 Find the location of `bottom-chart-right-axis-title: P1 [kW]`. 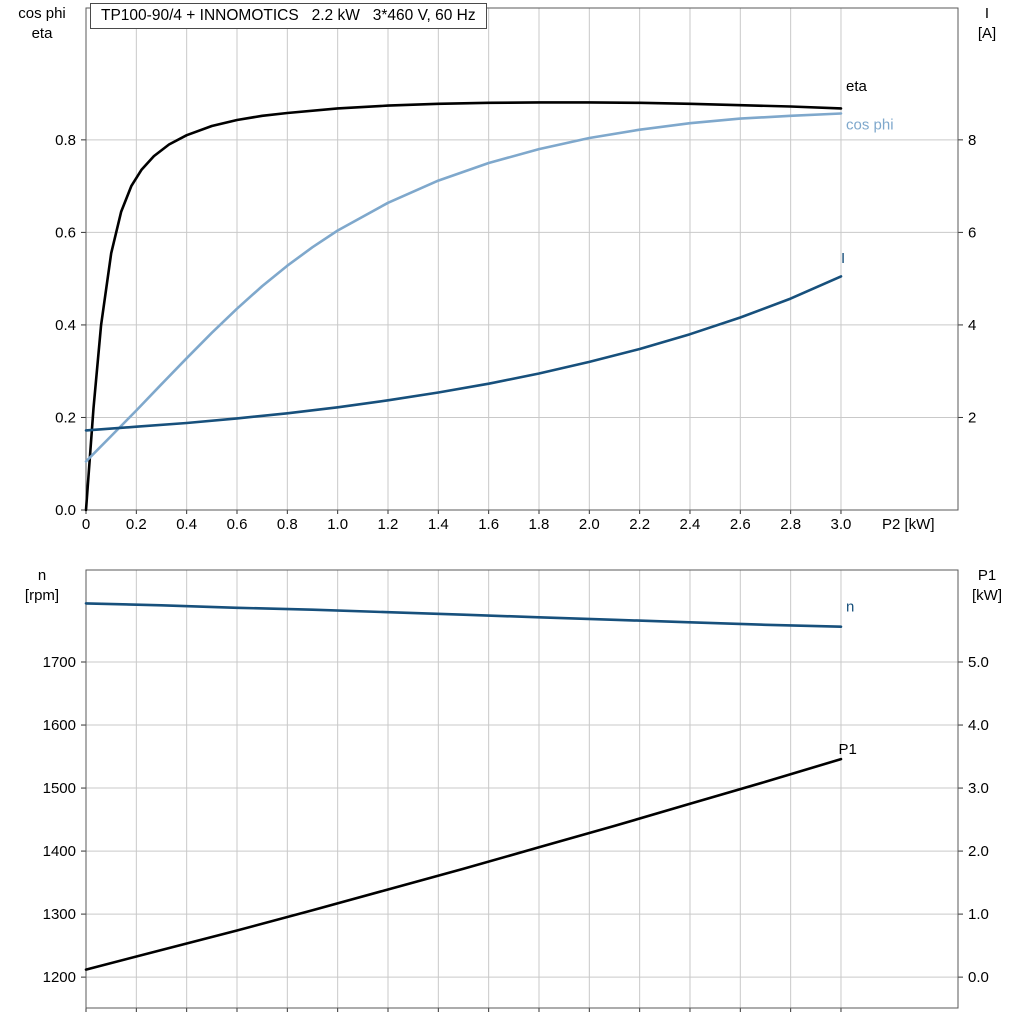

bottom-chart-right-axis-title: P1 [kW] is located at coordinates (987, 586).